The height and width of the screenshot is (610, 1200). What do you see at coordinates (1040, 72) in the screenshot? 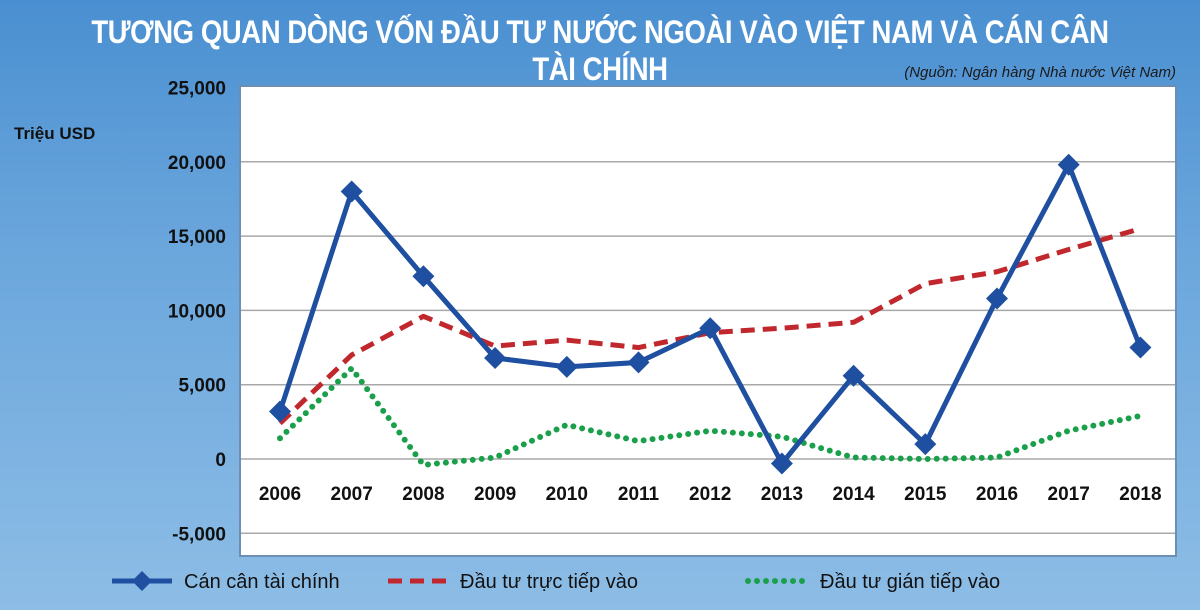
I see `source-note: (Nguồn: Ngân hàng Nhà nước Việt Nam)` at bounding box center [1040, 72].